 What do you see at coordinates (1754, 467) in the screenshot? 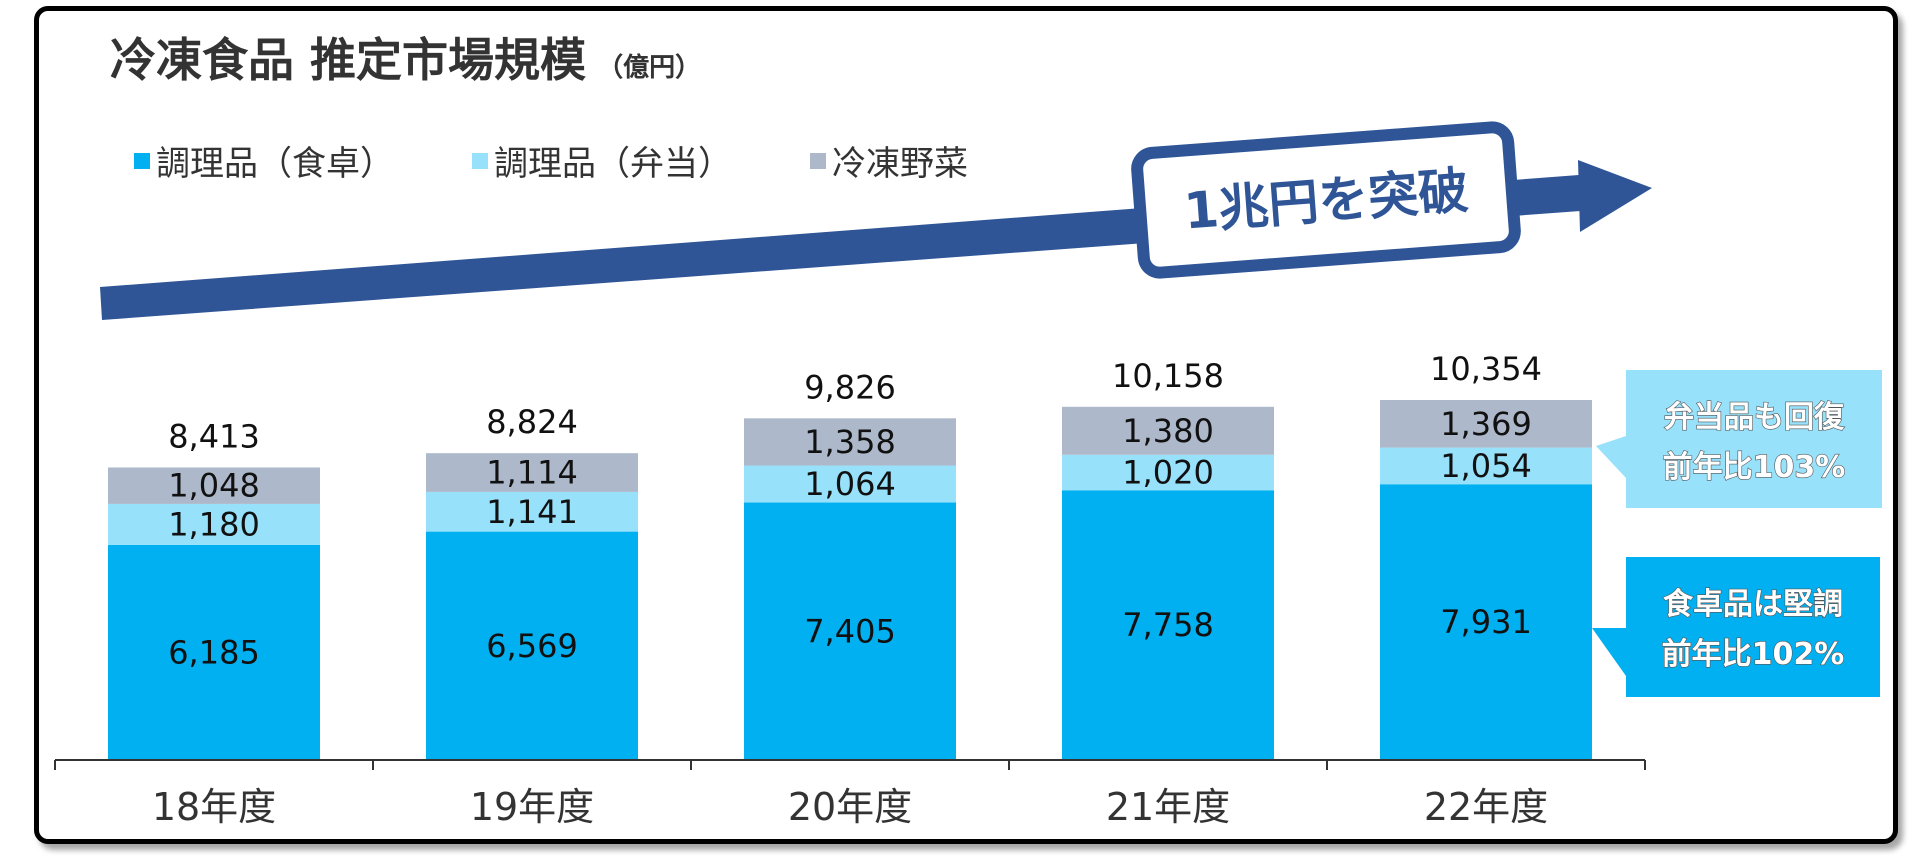
I see `callout-line2-0: 前年比103%` at bounding box center [1754, 467].